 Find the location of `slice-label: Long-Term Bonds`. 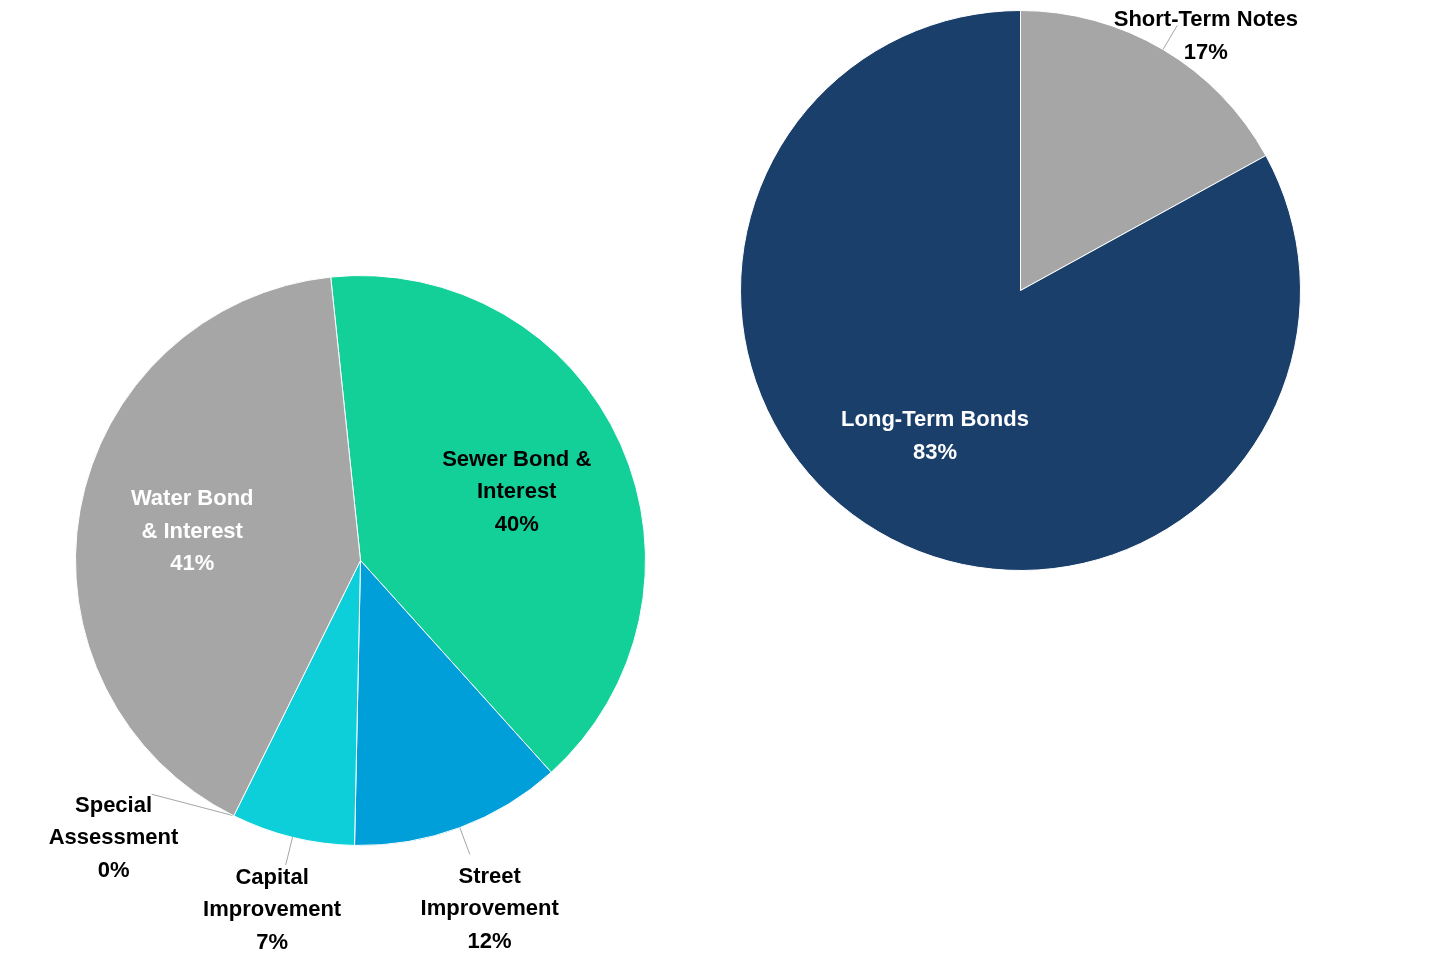

slice-label: Long-Term Bonds is located at coordinates (935, 419).